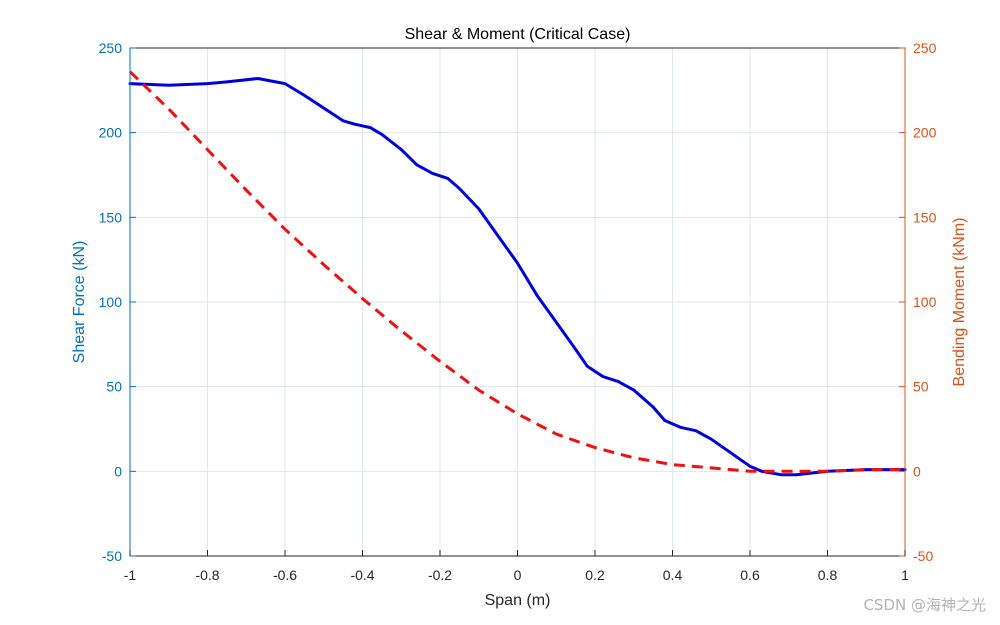 This screenshot has height=625, width=1000. What do you see at coordinates (925, 48) in the screenshot?
I see `right-tick-label: 250` at bounding box center [925, 48].